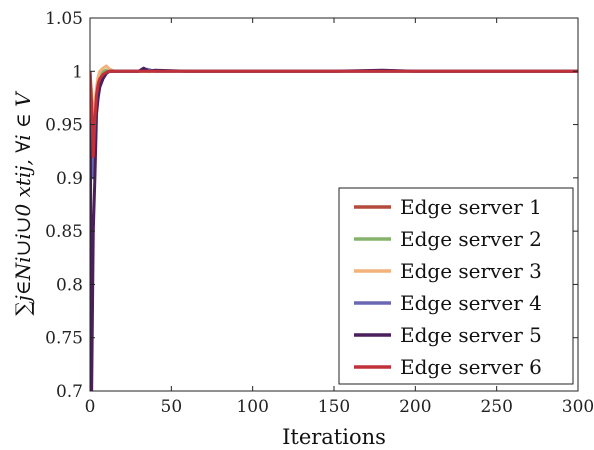  What do you see at coordinates (471, 335) in the screenshot?
I see `legend-label-5: Edge server 5` at bounding box center [471, 335].